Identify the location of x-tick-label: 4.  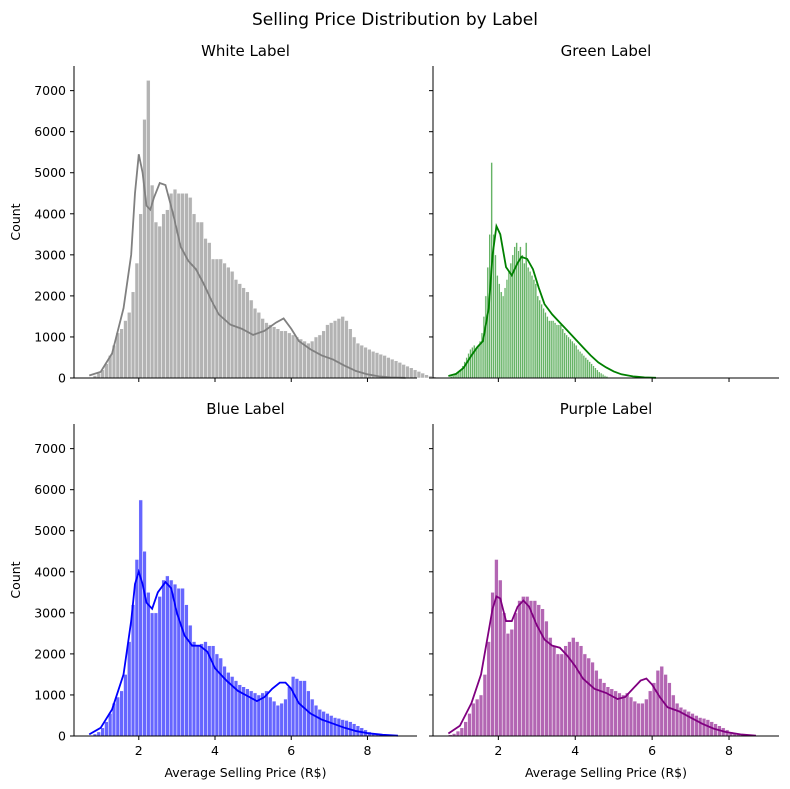
(215, 750).